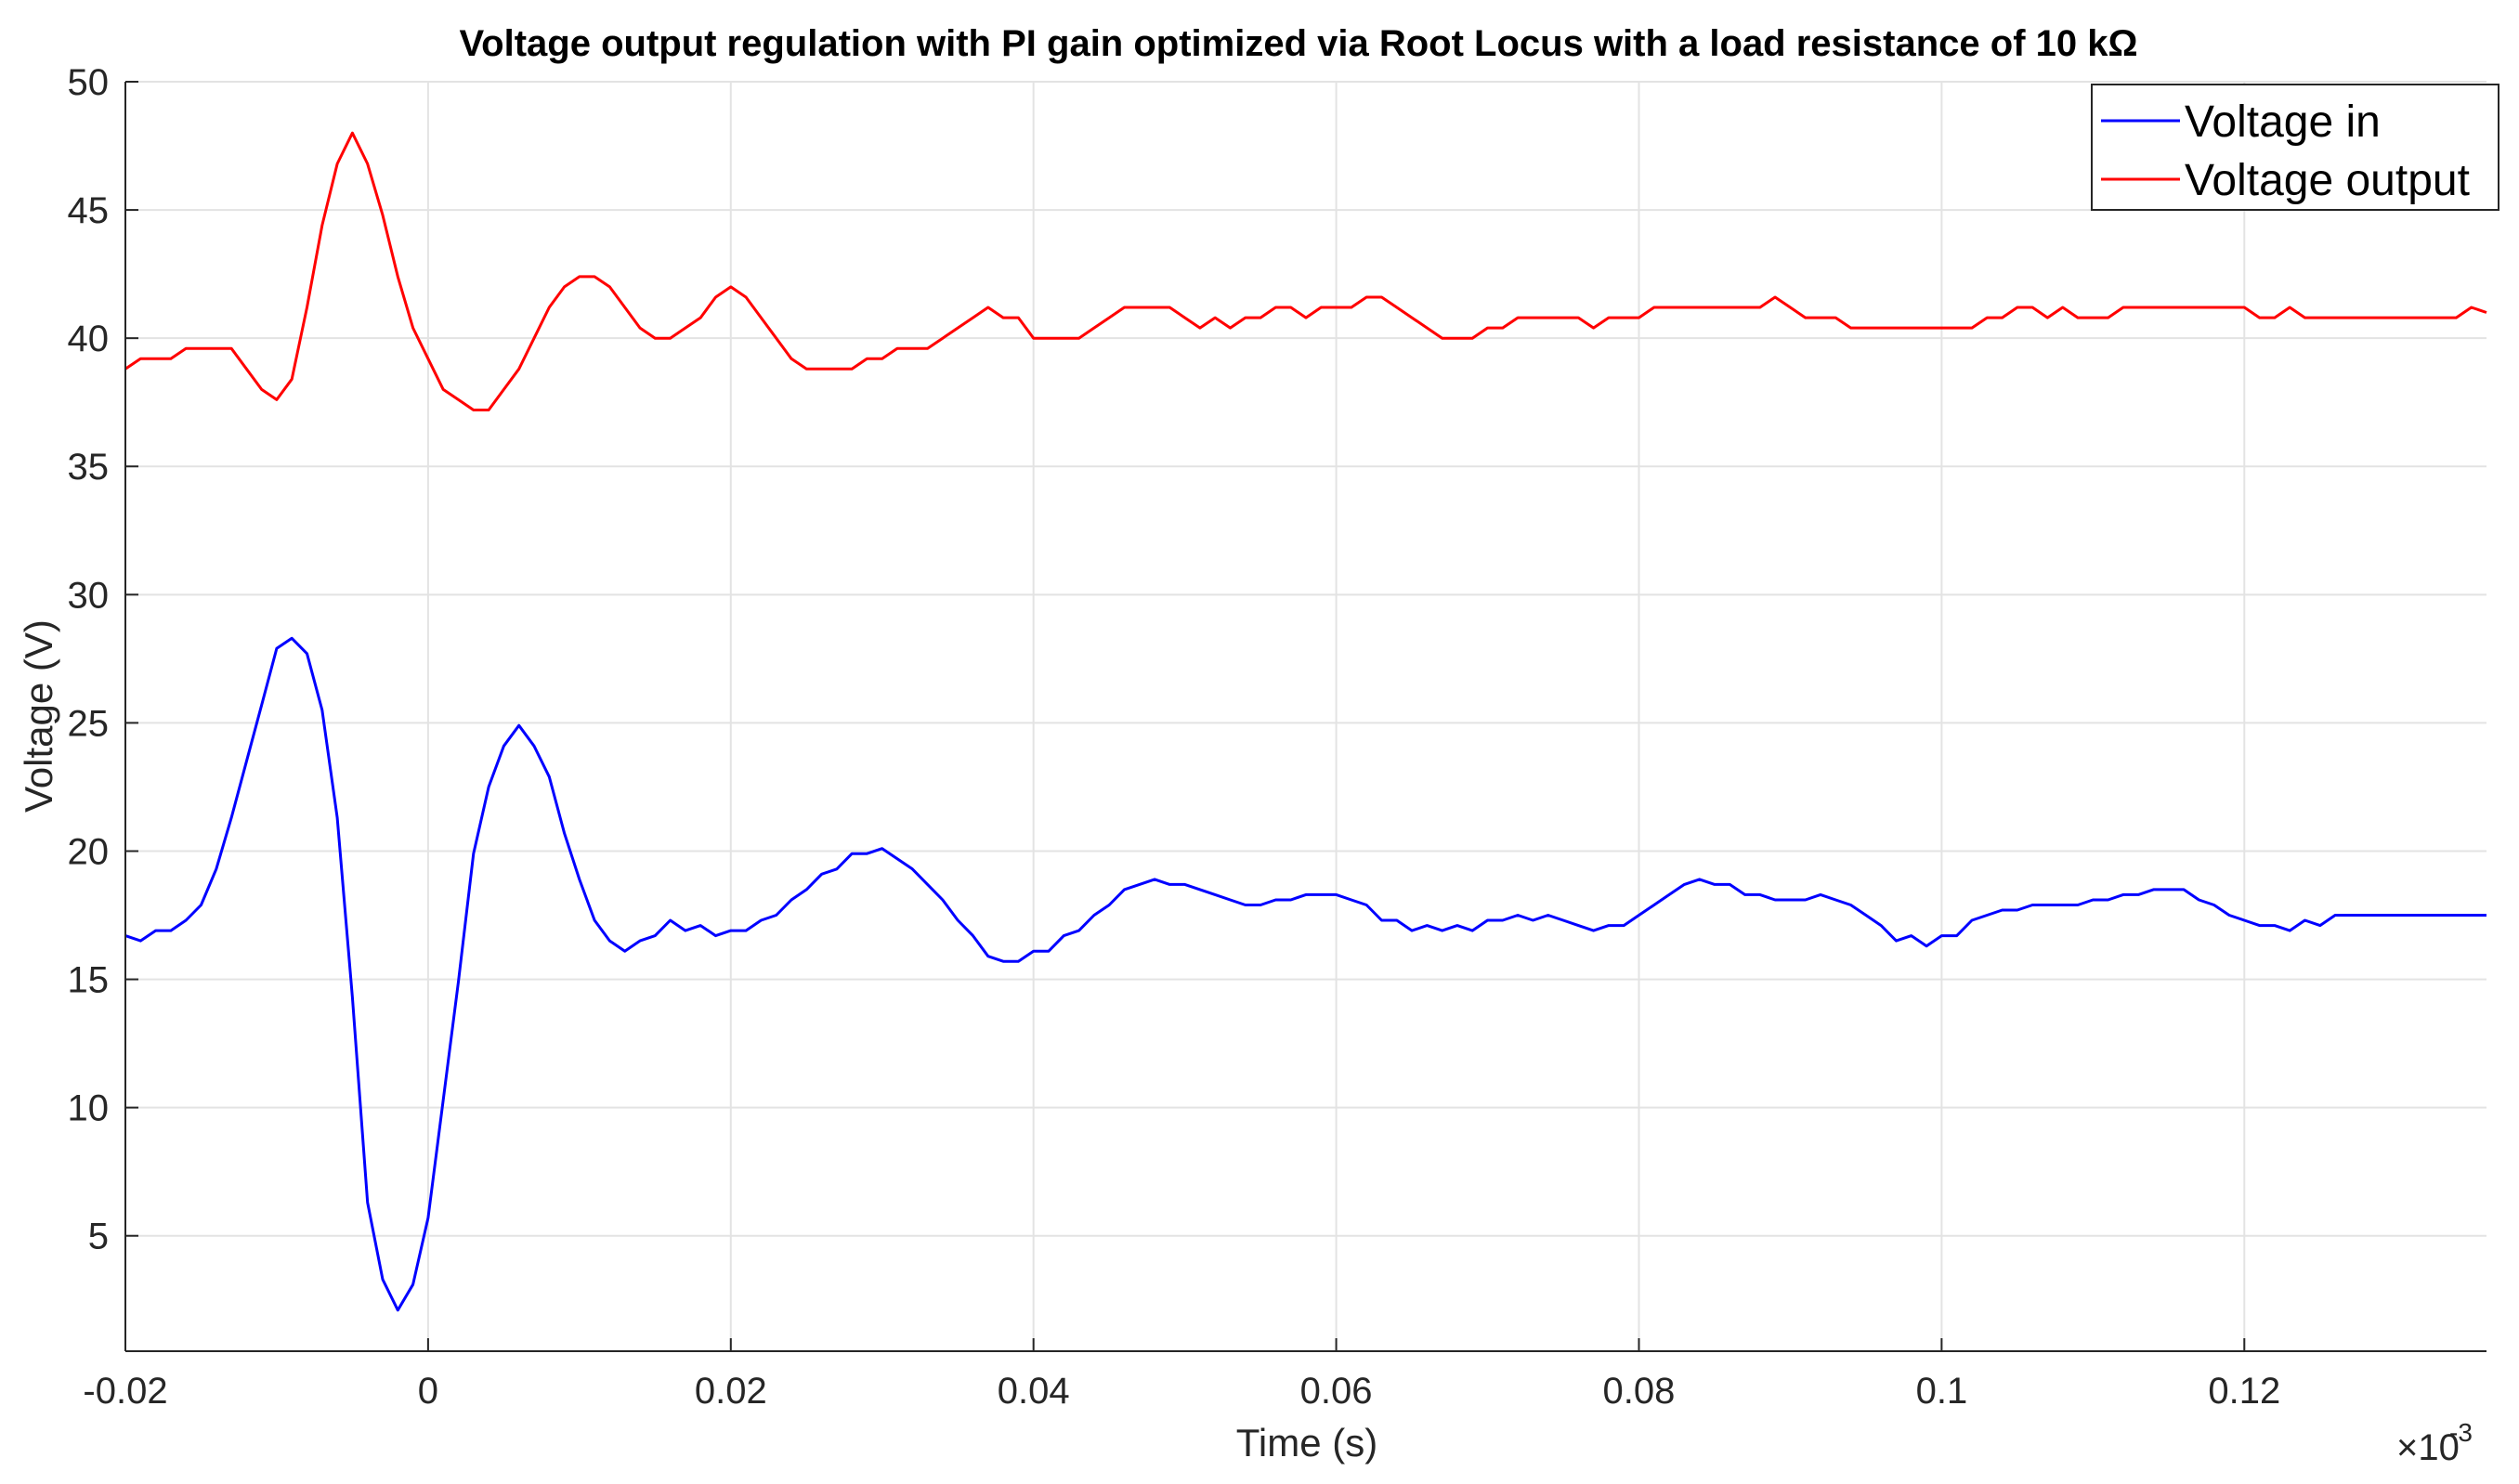  I want to click on y-tick-label: 25, so click(89, 723).